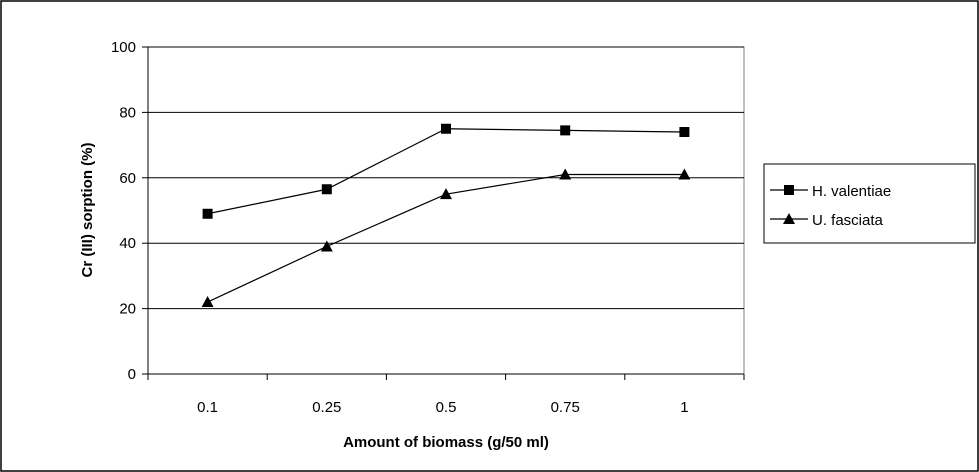 Image resolution: width=979 pixels, height=472 pixels. Describe the element at coordinates (127, 112) in the screenshot. I see `y-tick-label: 80` at that location.